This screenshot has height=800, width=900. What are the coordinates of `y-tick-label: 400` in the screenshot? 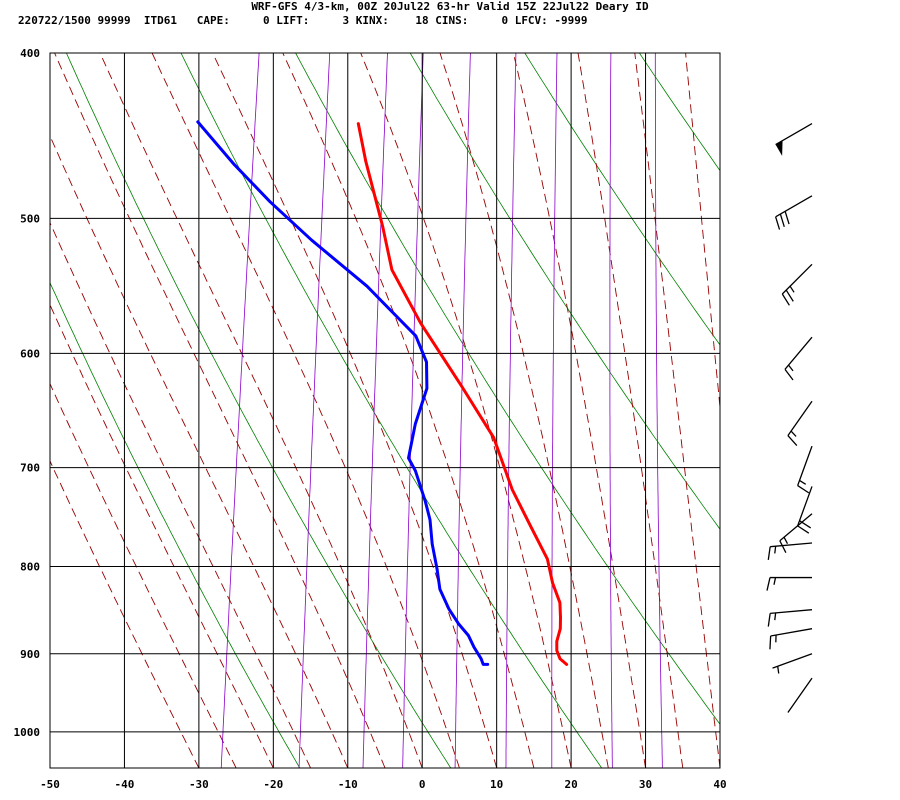 It's located at (30, 53).